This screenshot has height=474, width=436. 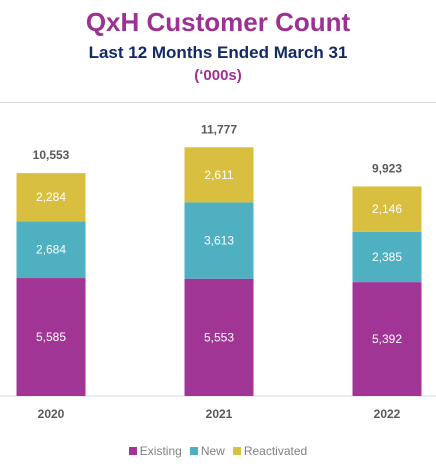 I want to click on legend-item-existing: Existing, so click(x=155, y=451).